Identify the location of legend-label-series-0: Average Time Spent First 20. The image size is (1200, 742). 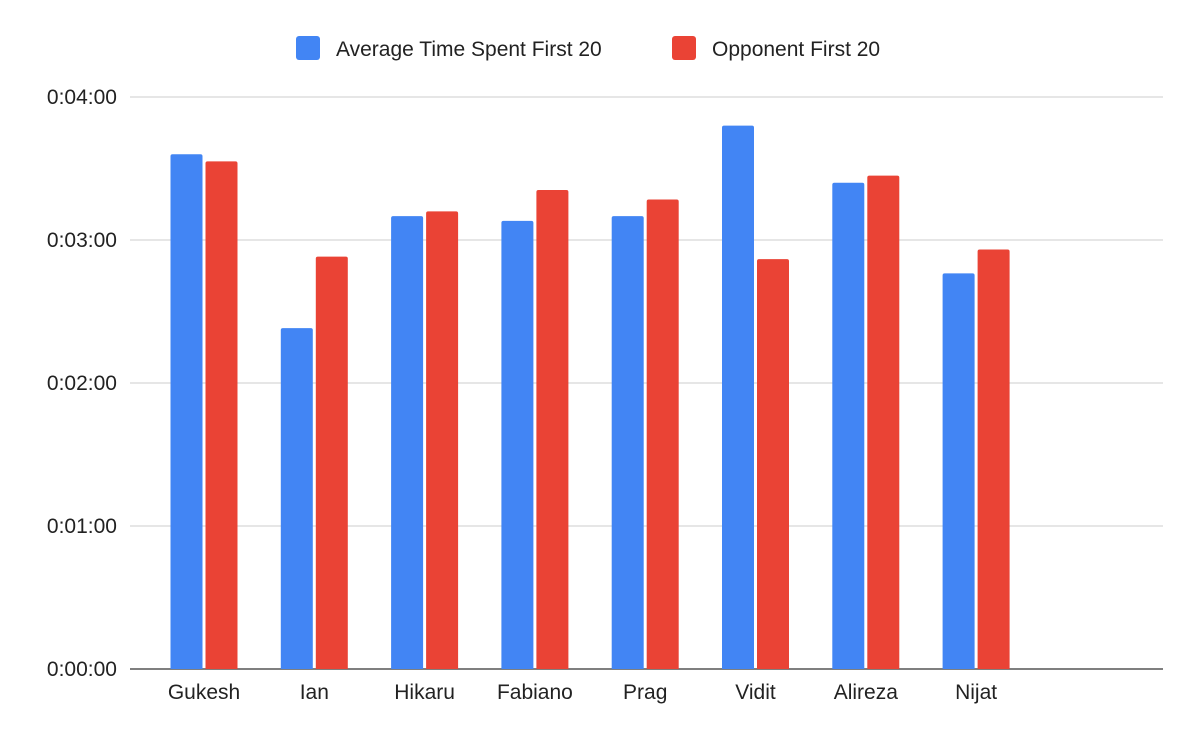
(469, 49).